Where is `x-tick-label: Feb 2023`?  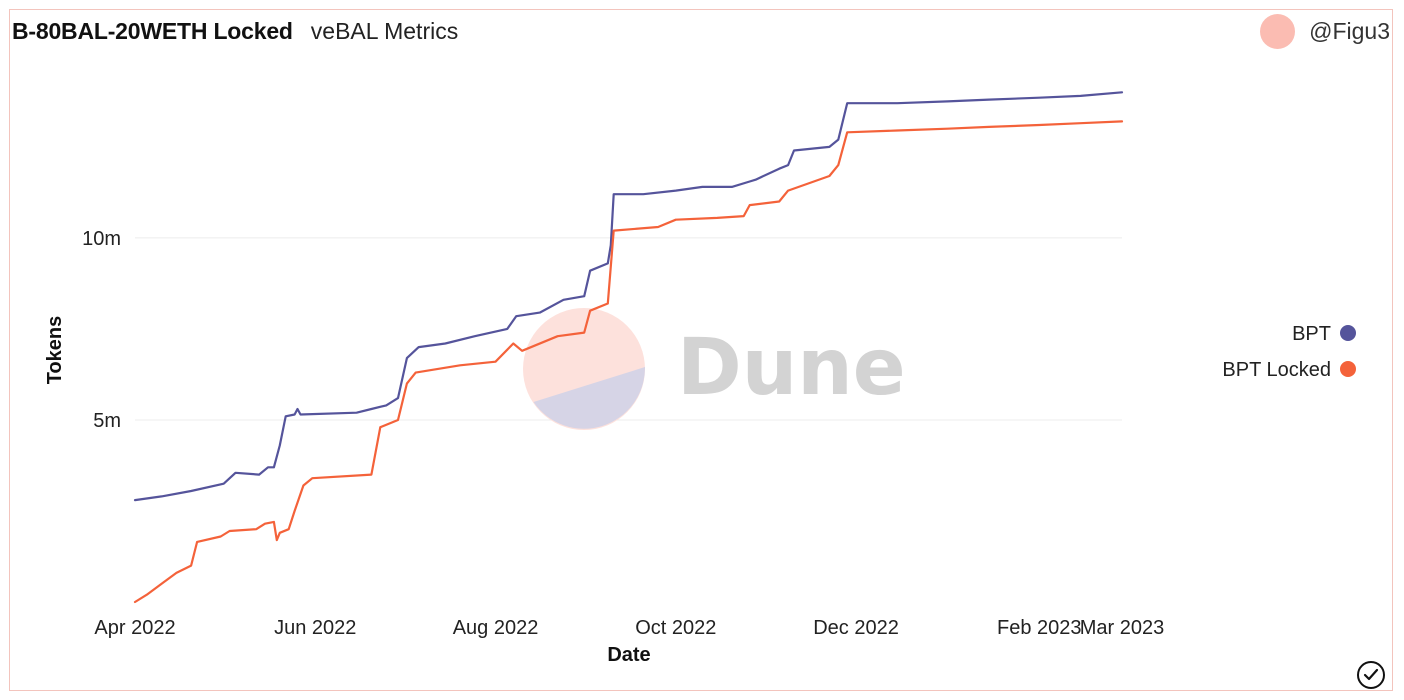 x-tick-label: Feb 2023 is located at coordinates (1039, 628).